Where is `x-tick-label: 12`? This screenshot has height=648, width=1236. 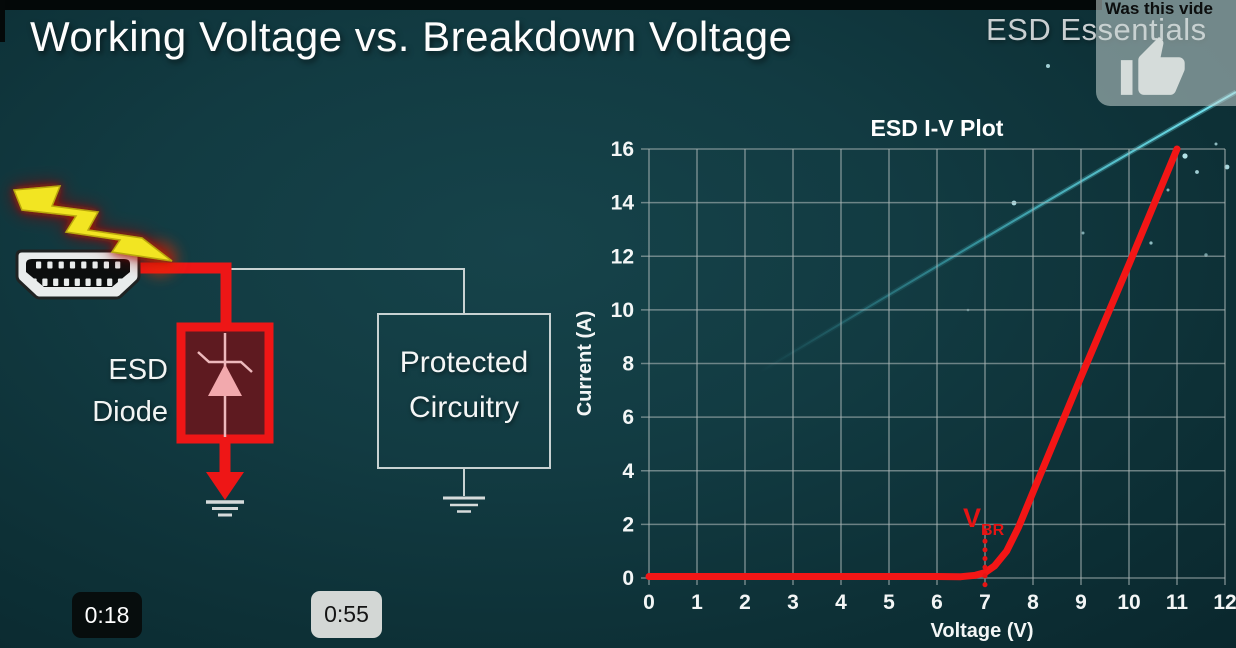
x-tick-label: 12 is located at coordinates (1224, 602).